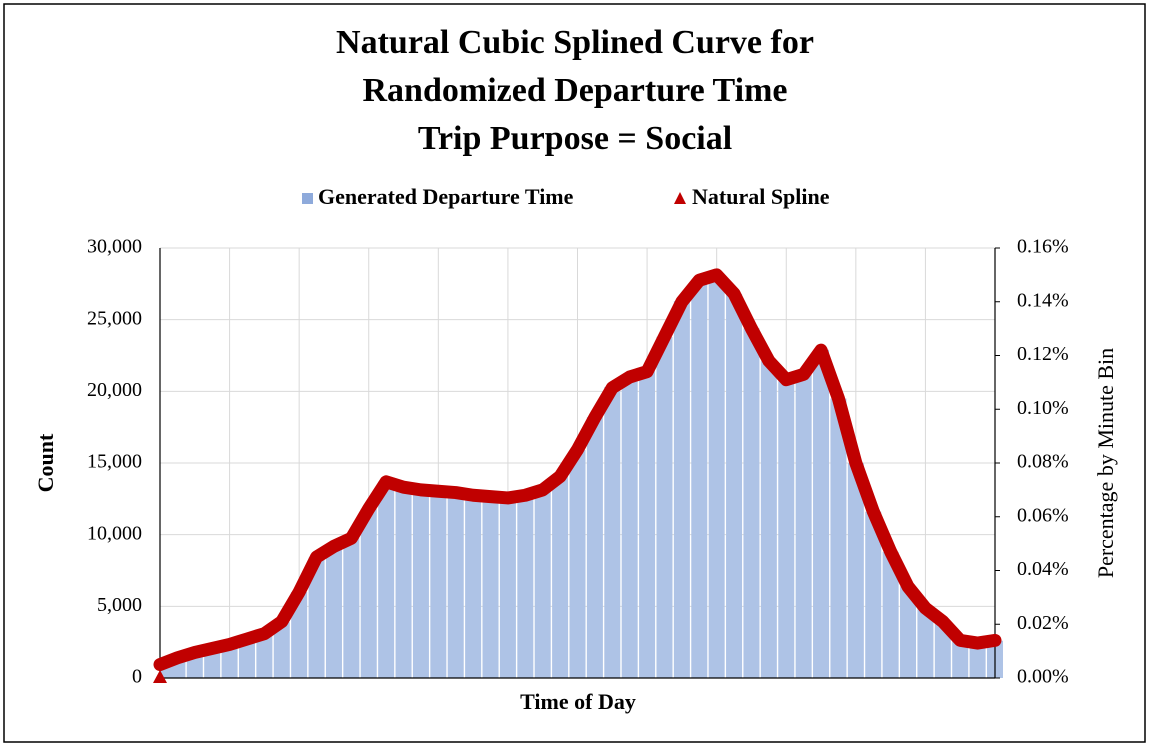 This screenshot has height=747, width=1150. Describe the element at coordinates (446, 196) in the screenshot. I see `legend-label: Generated Departure Time` at that location.